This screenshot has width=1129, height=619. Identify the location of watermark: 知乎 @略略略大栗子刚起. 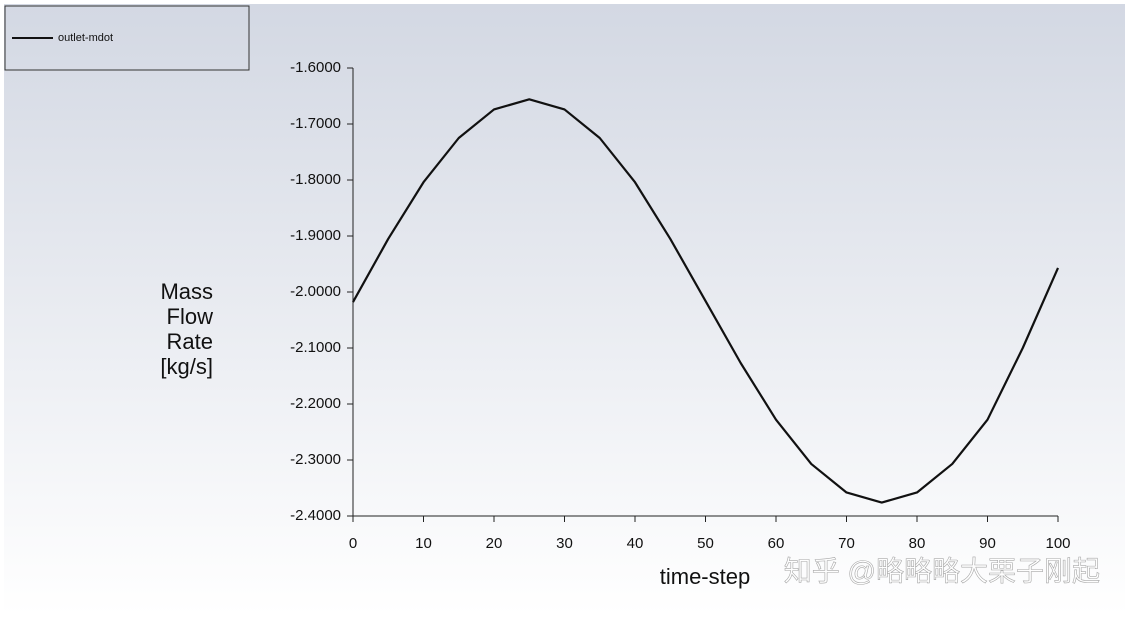
(942, 570).